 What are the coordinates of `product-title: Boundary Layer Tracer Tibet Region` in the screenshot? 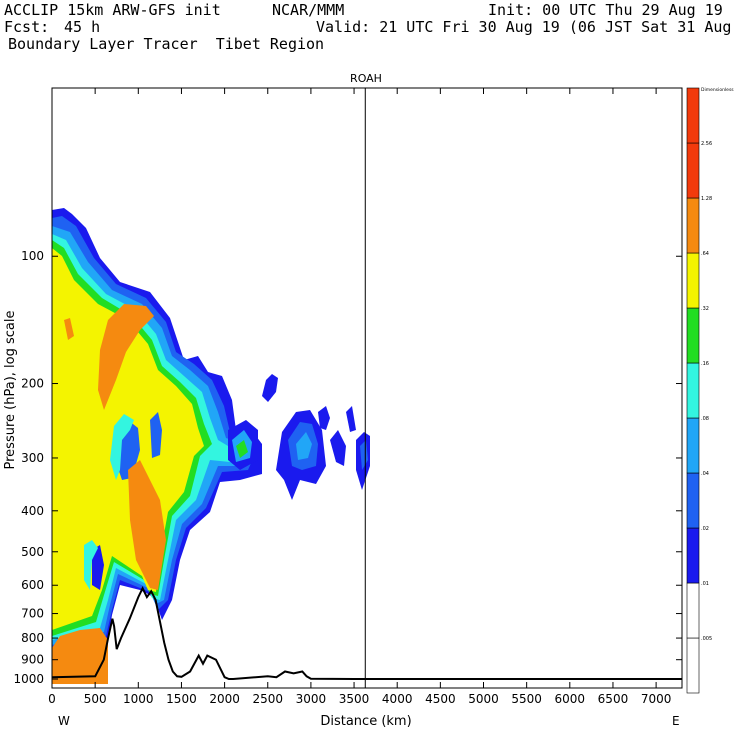 It's located at (166, 44).